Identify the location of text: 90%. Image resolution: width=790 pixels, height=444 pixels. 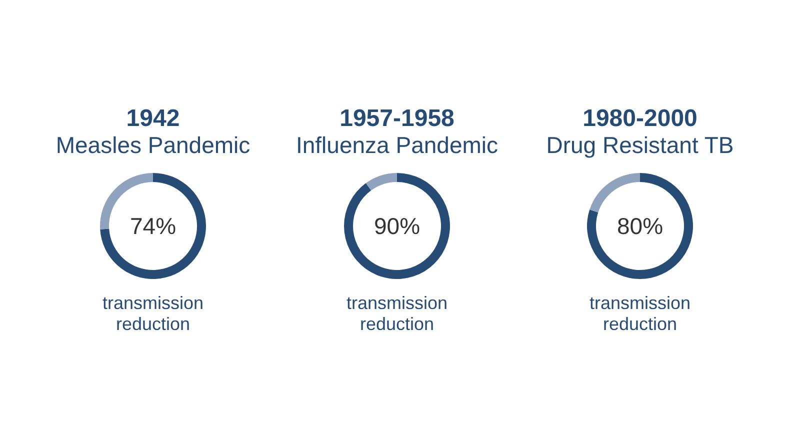
(397, 226).